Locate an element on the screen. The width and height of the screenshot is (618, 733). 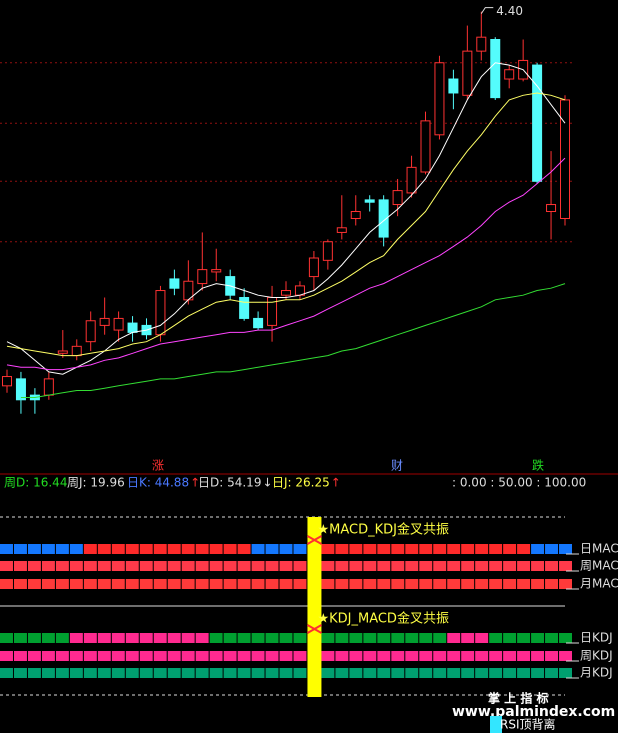
indicator: 日J: 26.25 is located at coordinates (301, 483).